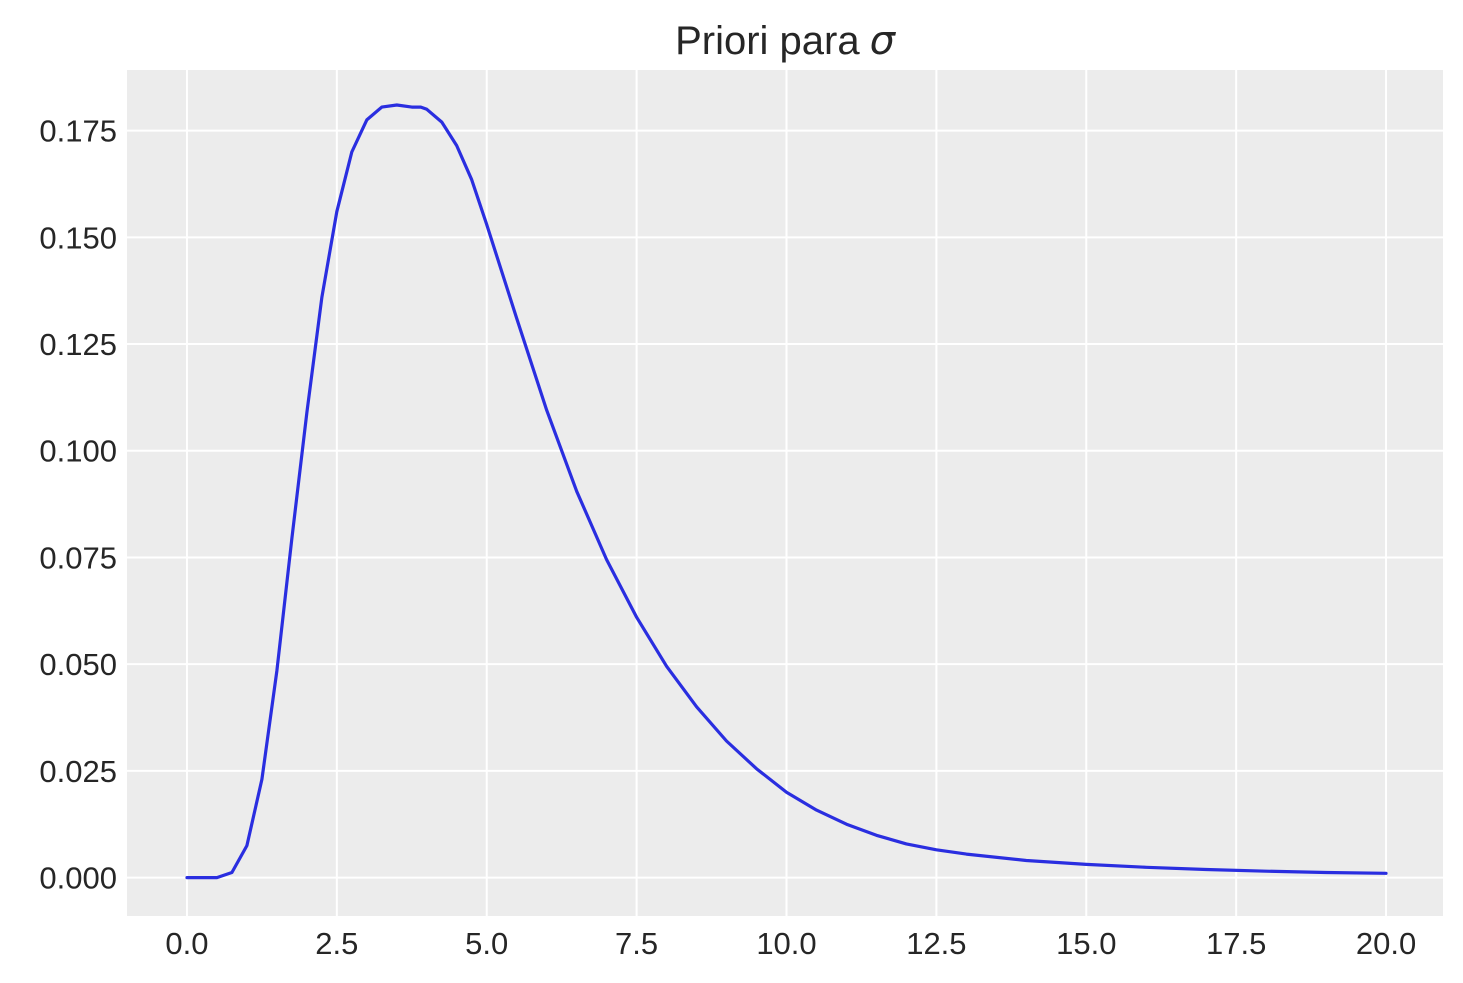 The image size is (1463, 983). I want to click on x-axis-ticks: 0.0 2.5 5.0 7.5 10.0 12.5 15.0 17.5 20.0, so click(790, 943).